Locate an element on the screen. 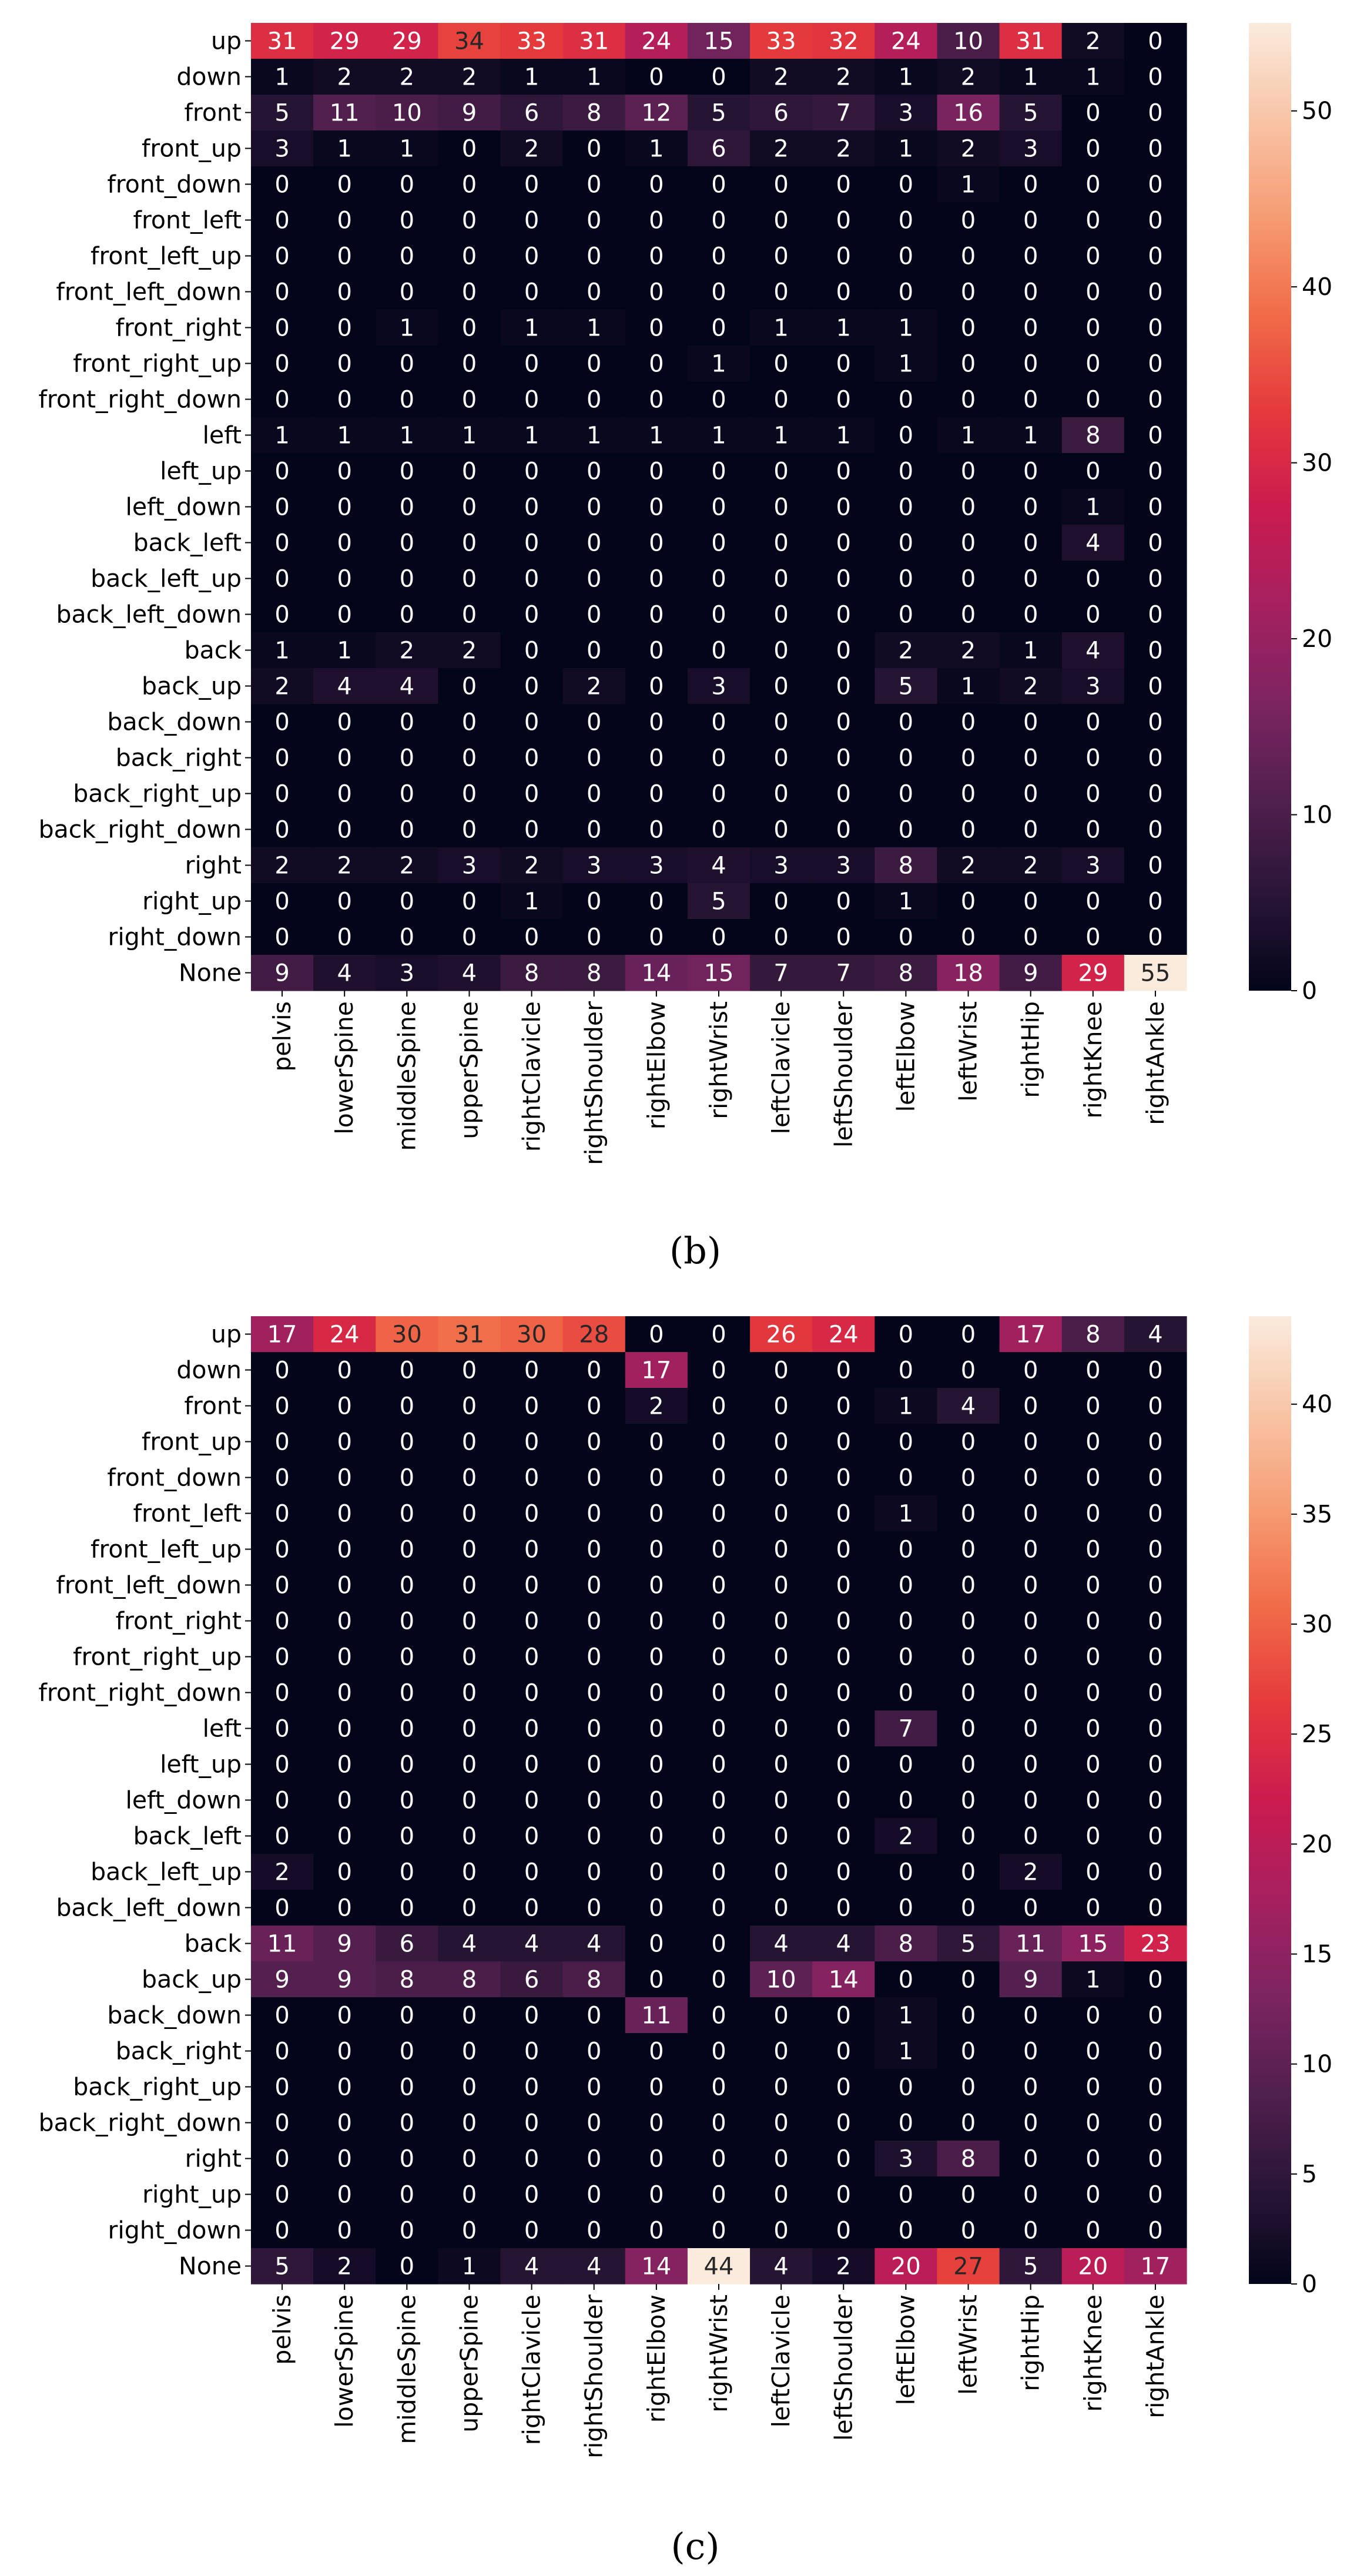  x-tick-label: rightElbow is located at coordinates (656, 1065).